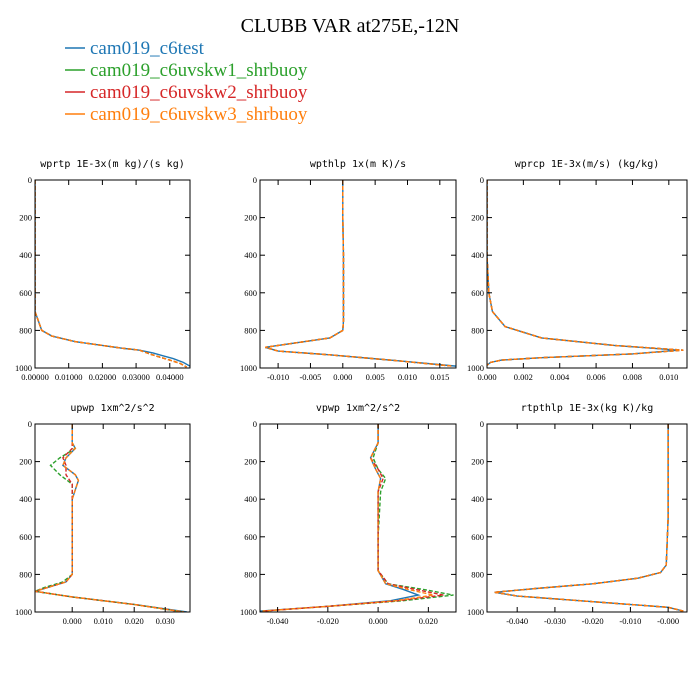 Image resolution: width=700 pixels, height=700 pixels. Describe the element at coordinates (517, 621) in the screenshot. I see `x-tick-label: -0.040` at that location.